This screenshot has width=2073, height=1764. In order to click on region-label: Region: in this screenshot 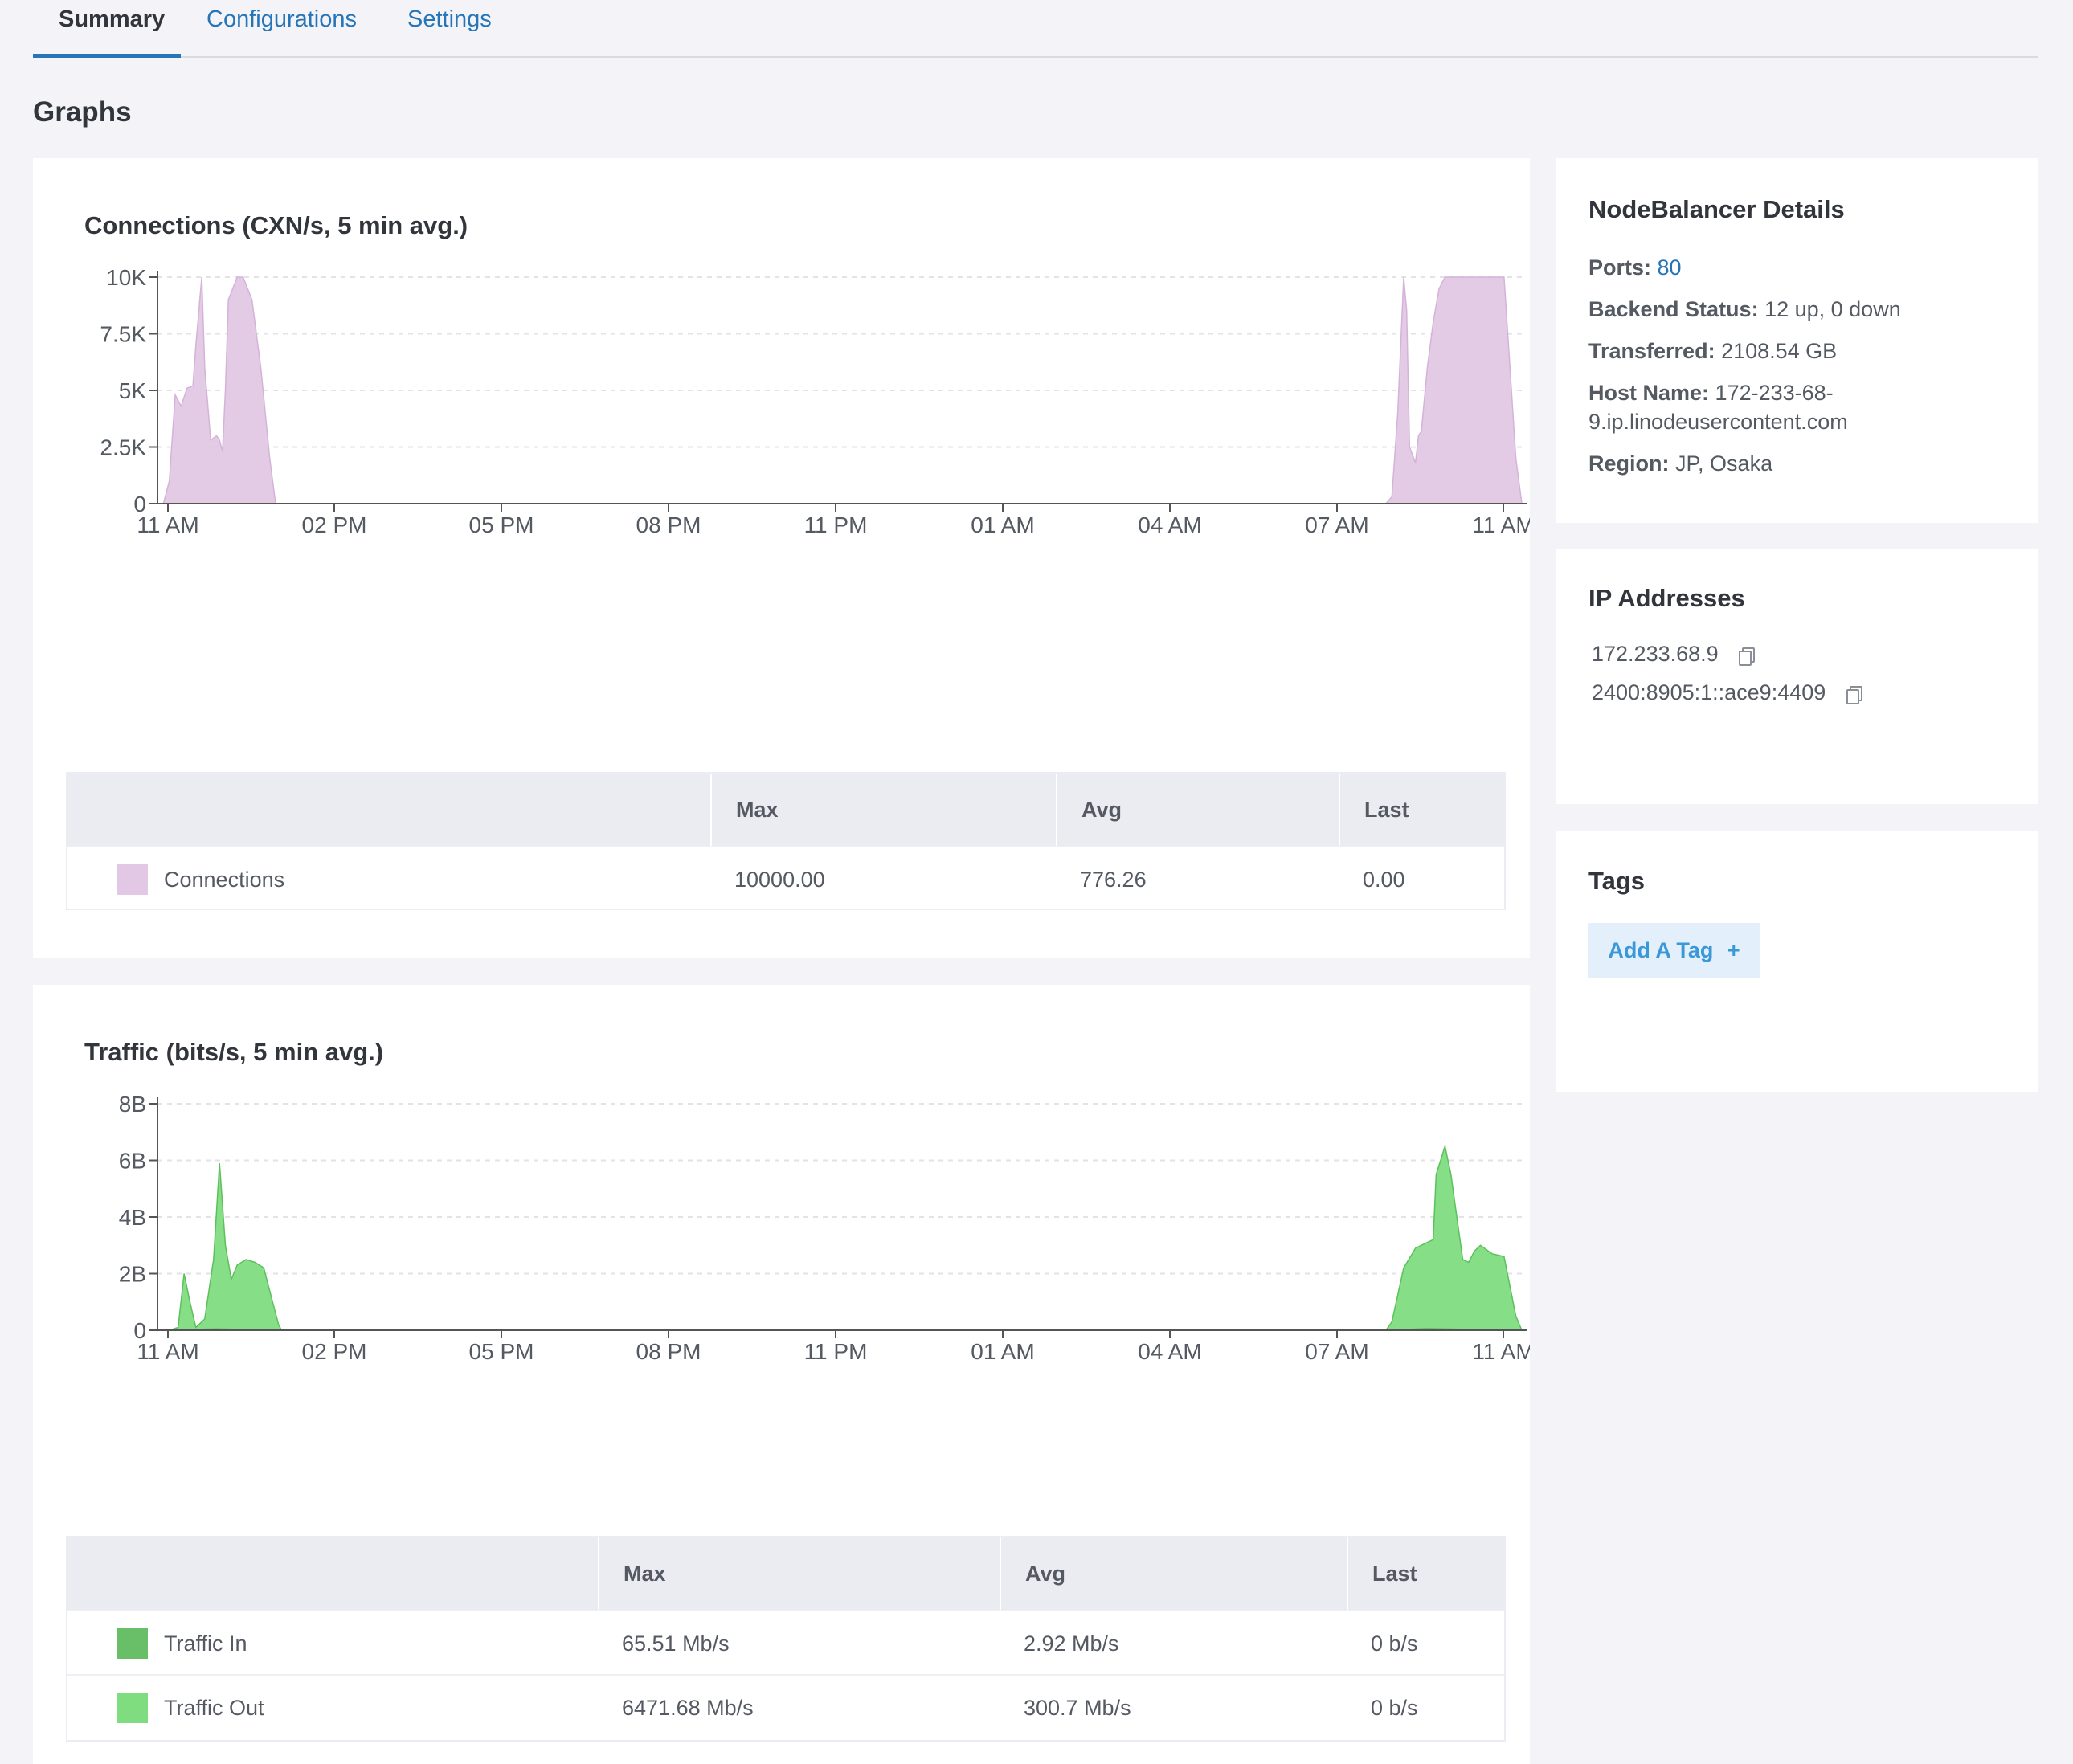, I will do `click(1629, 463)`.